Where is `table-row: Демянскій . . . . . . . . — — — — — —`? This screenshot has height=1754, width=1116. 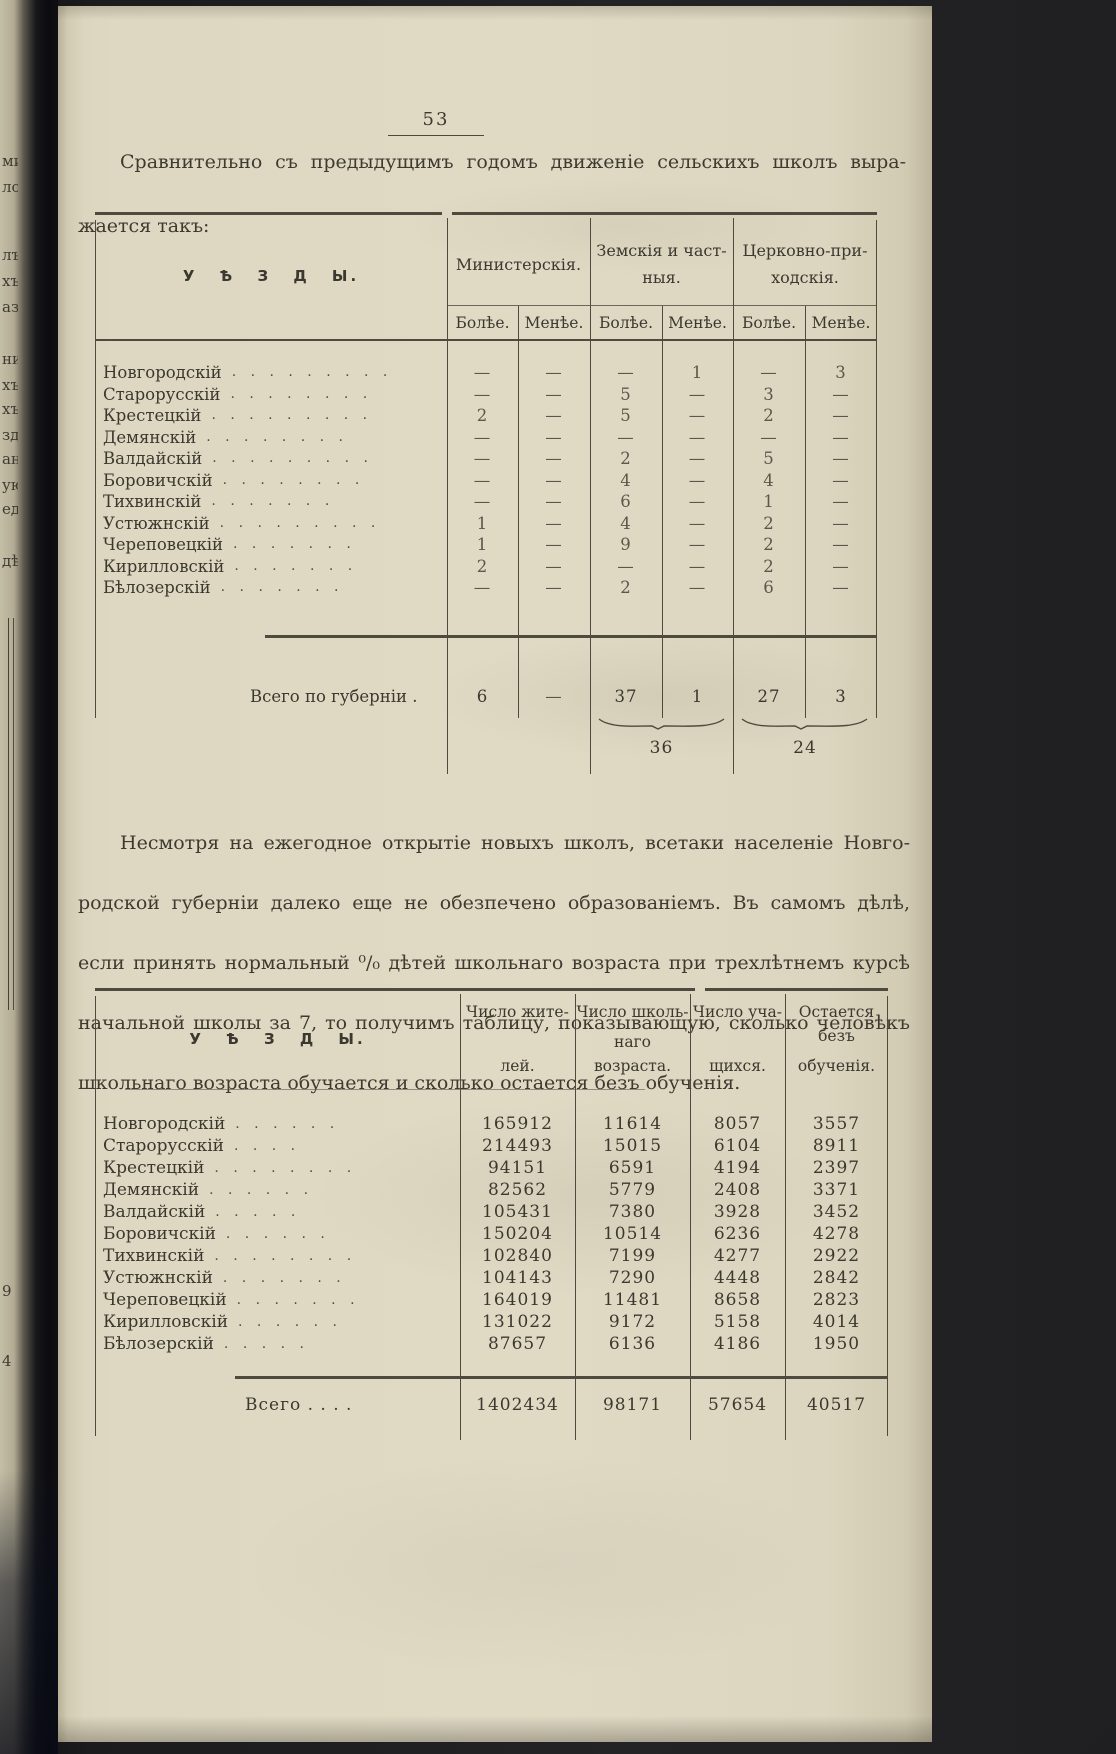 table-row: Демянскій . . . . . . . . — — — — — — is located at coordinates (486, 438).